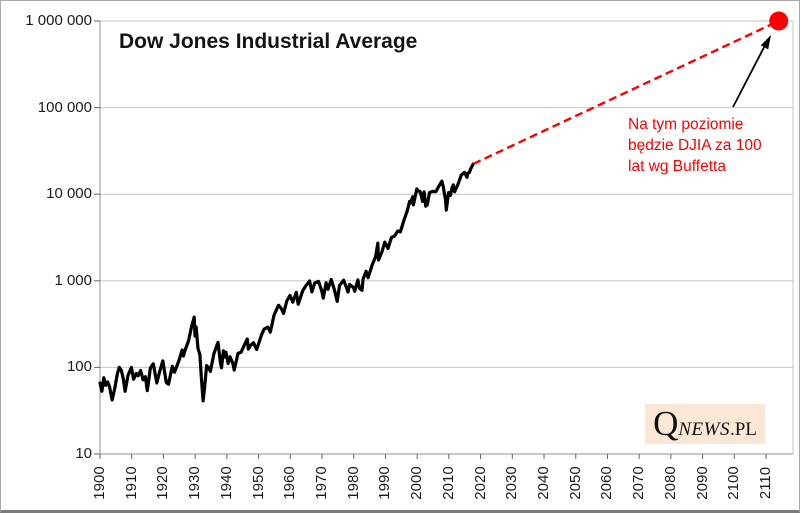 Image resolution: width=800 pixels, height=513 pixels. Describe the element at coordinates (704, 429) in the screenshot. I see `qnews-logo-news: NEWS` at that location.